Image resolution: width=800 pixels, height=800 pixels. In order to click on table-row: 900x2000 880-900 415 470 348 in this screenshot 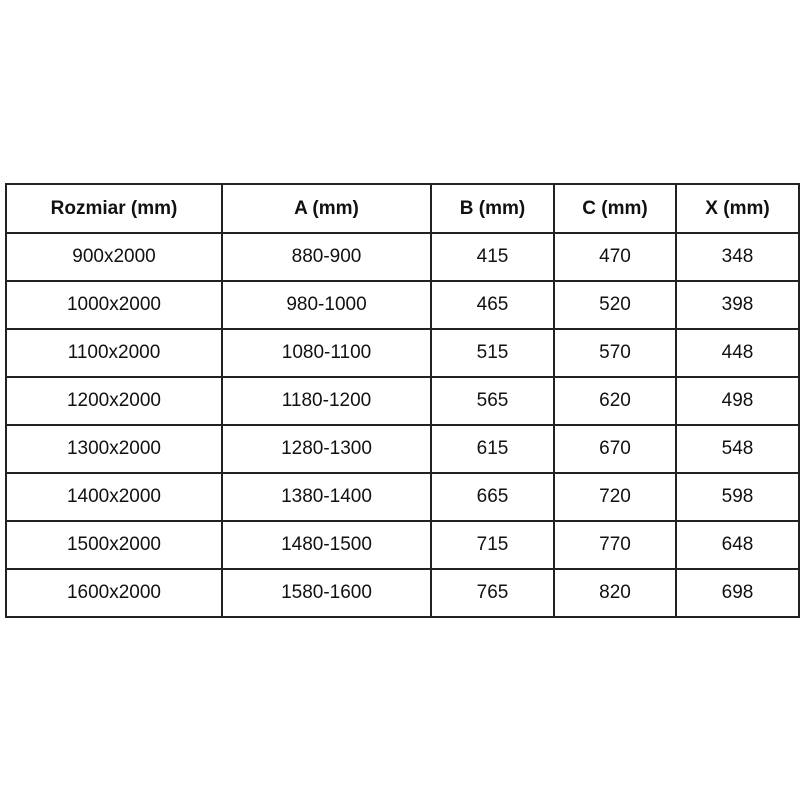, I will do `click(402, 257)`.